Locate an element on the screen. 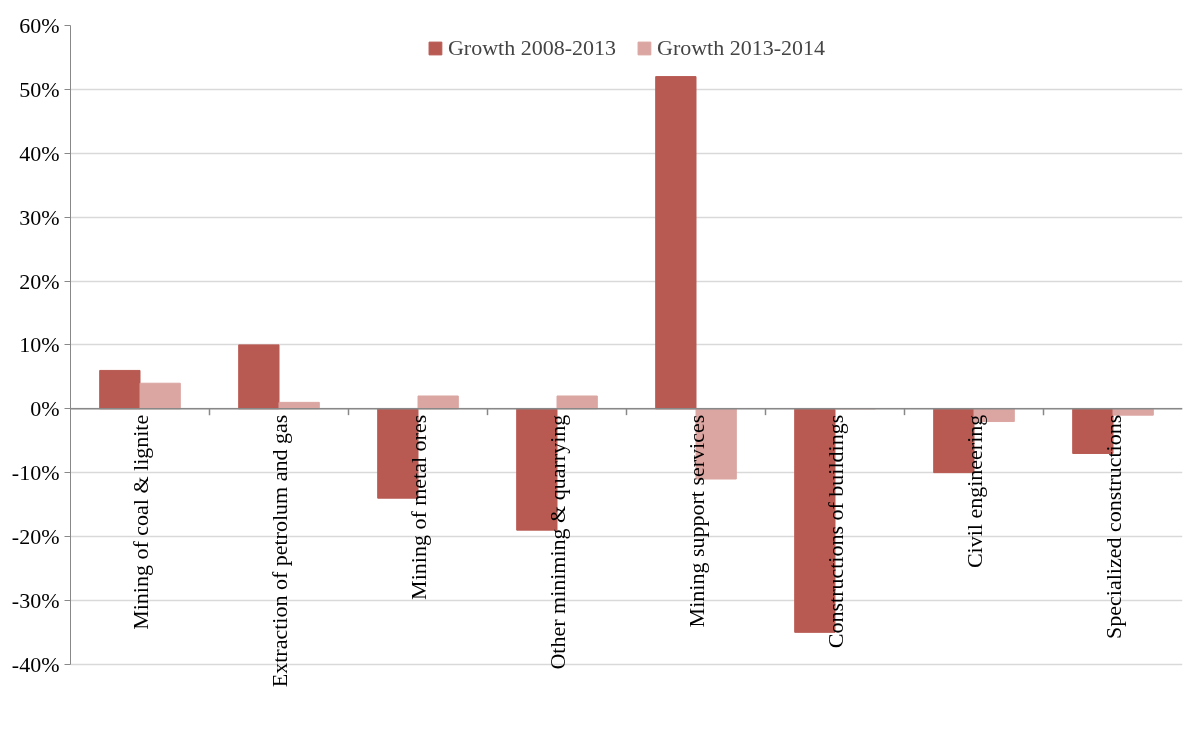 Image resolution: width=1190 pixels, height=754 pixels. y-tick-label: 20% is located at coordinates (39, 281).